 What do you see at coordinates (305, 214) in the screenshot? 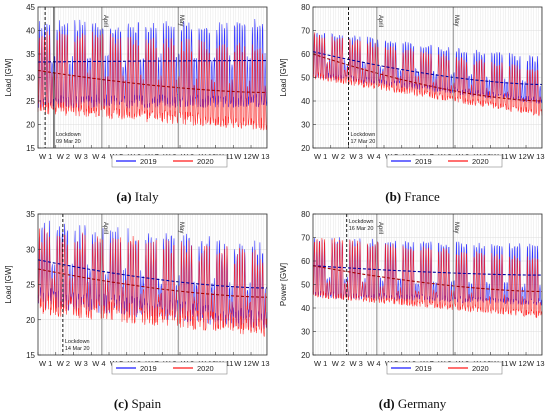
I see `y-tick-label: 80` at bounding box center [305, 214].